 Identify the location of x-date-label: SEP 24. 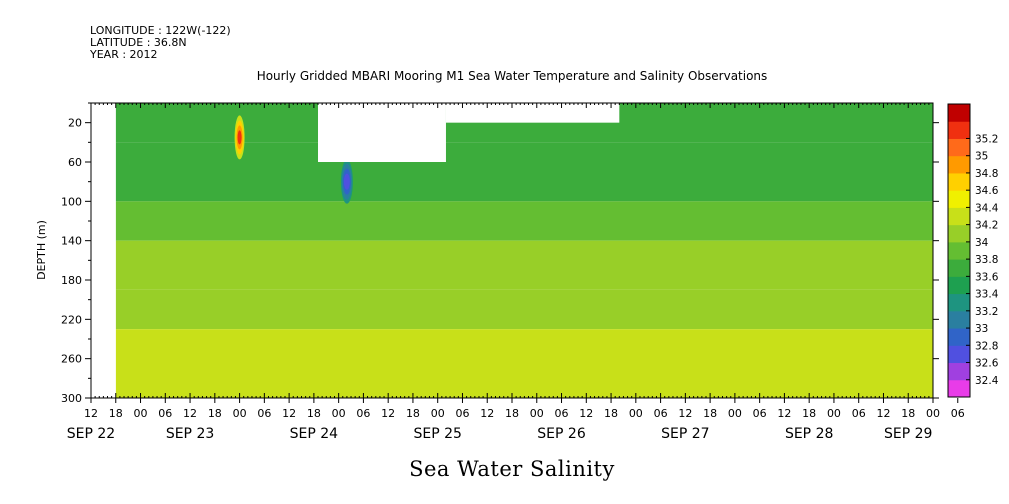
(314, 434).